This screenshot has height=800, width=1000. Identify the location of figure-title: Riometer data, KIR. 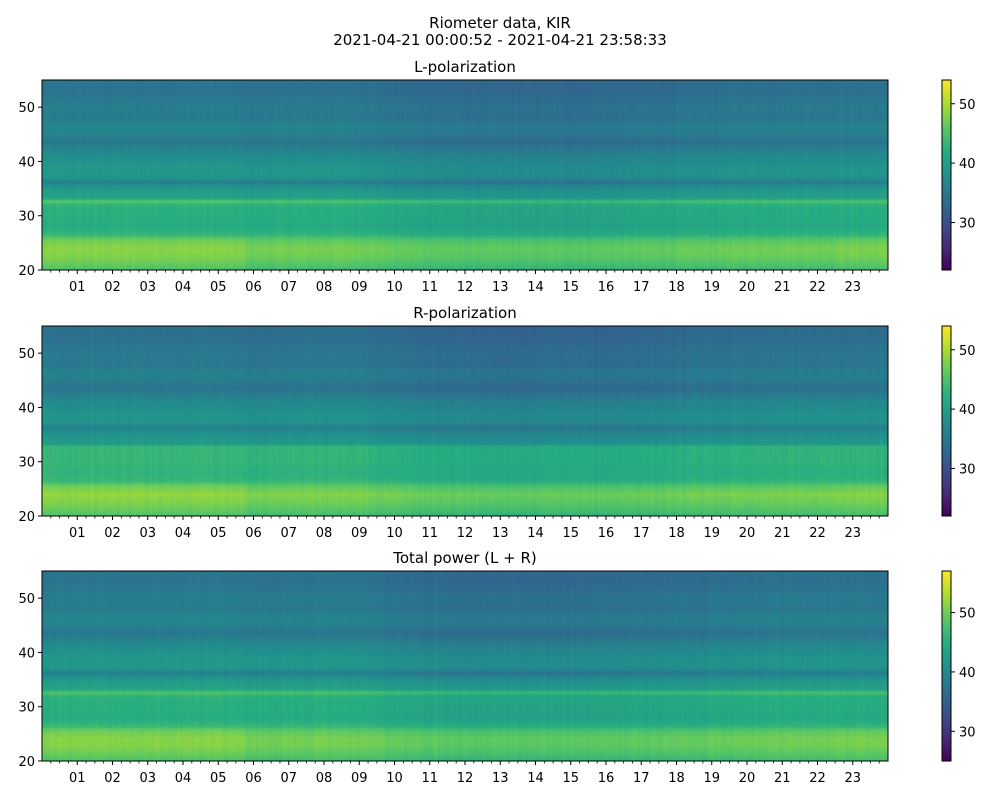
(500, 23).